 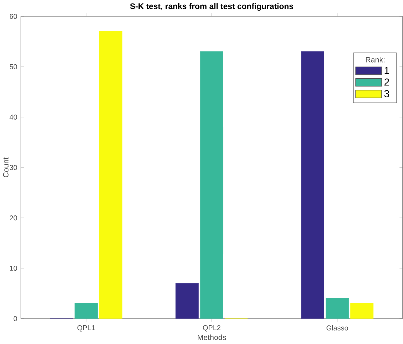 I want to click on legend-label: 3, so click(x=387, y=94).